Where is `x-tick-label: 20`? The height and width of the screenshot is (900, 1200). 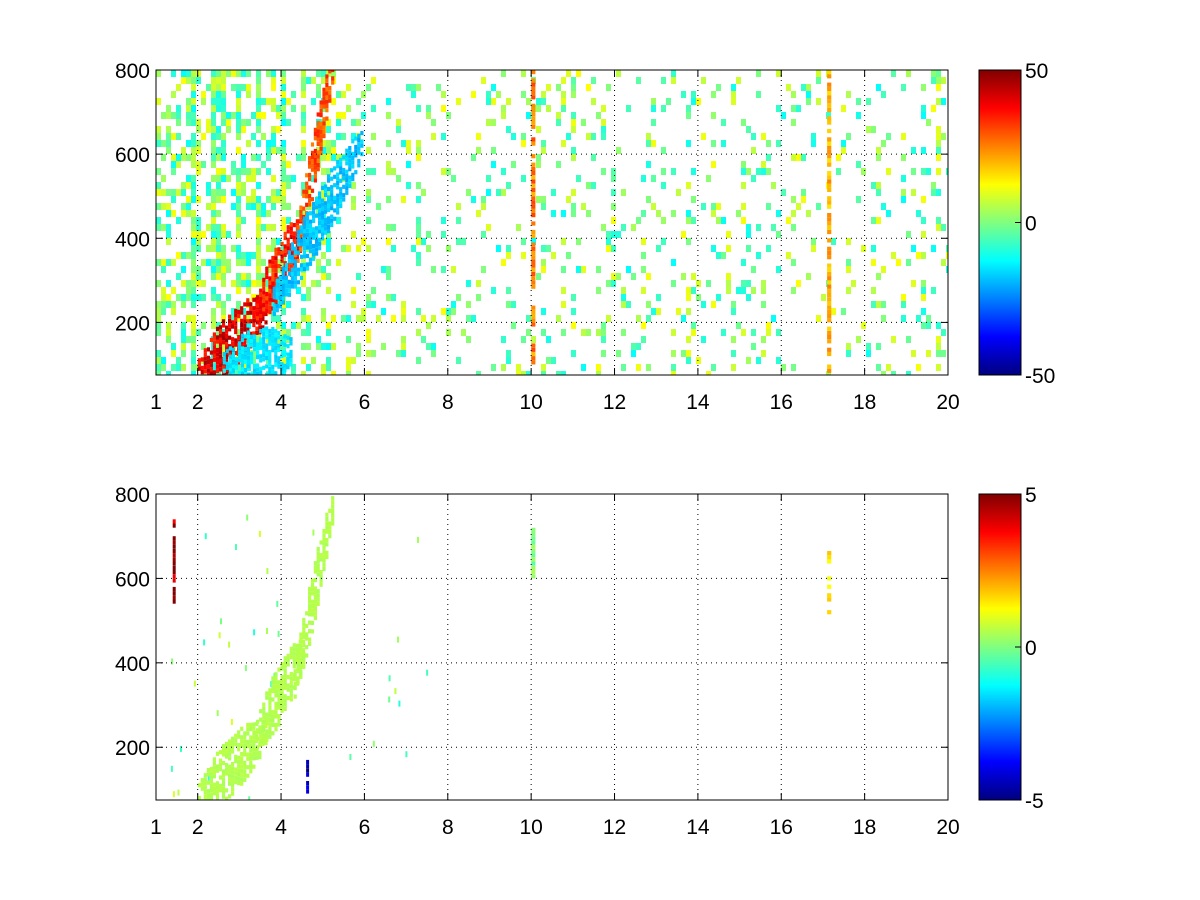 x-tick-label: 20 is located at coordinates (947, 402).